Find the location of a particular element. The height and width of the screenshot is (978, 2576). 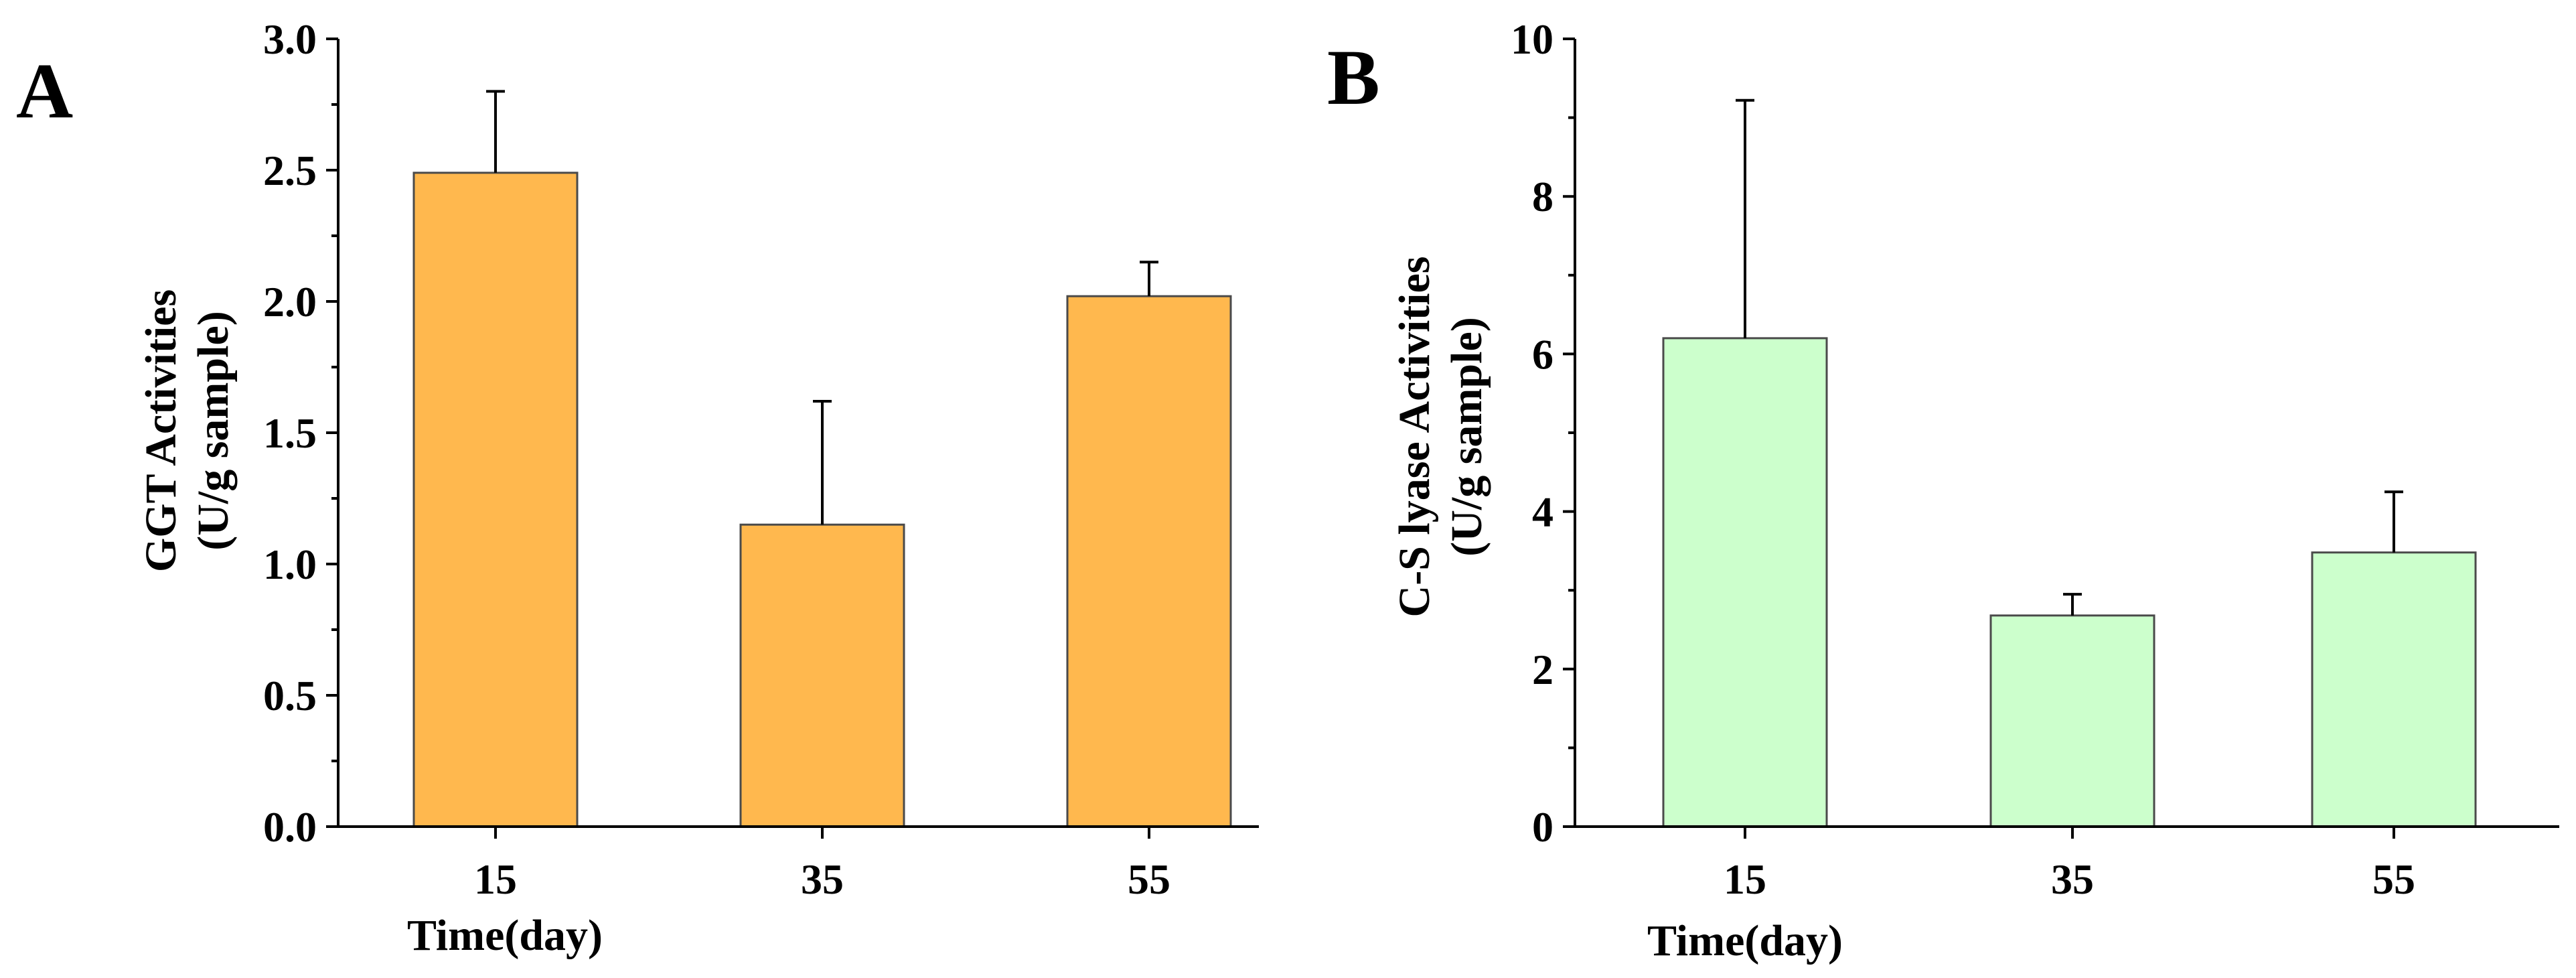

y-tick-label: 1.0 is located at coordinates (290, 564).